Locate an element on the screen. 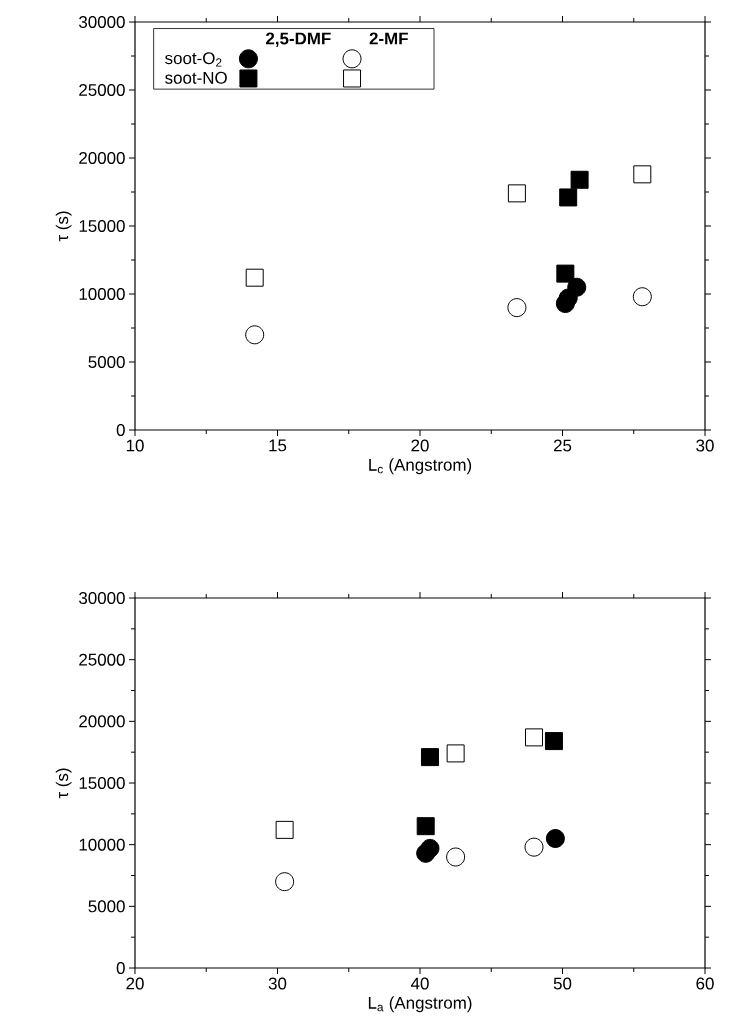 The image size is (734, 1030). x-tick-label: 10 is located at coordinates (135, 445).